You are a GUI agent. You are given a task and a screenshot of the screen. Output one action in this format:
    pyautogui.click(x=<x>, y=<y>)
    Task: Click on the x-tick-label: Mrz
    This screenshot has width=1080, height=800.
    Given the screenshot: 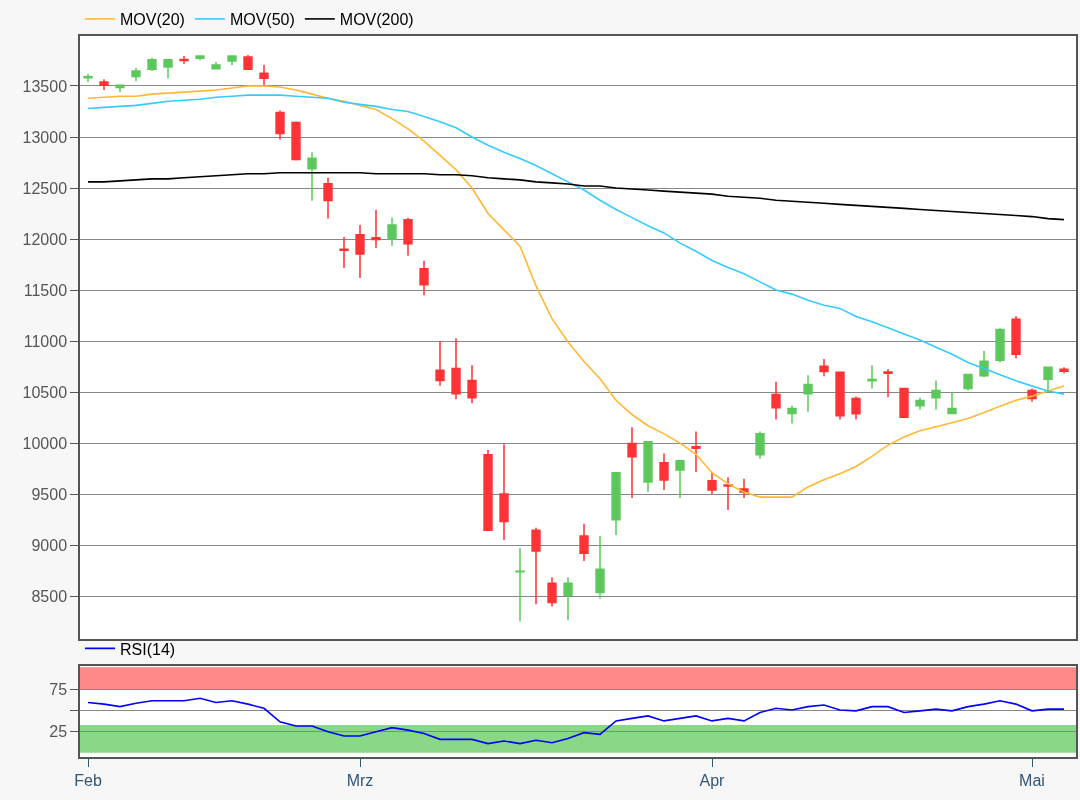 What is the action you would take?
    pyautogui.click(x=360, y=780)
    